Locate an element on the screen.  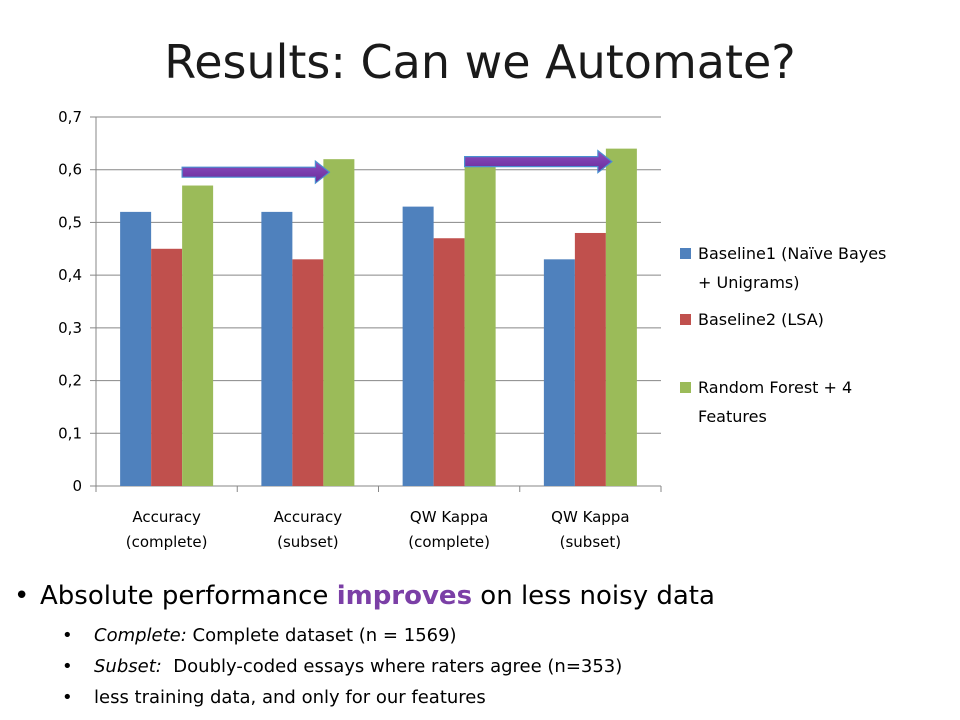
y-tick-label: 0,7 is located at coordinates (70, 117).